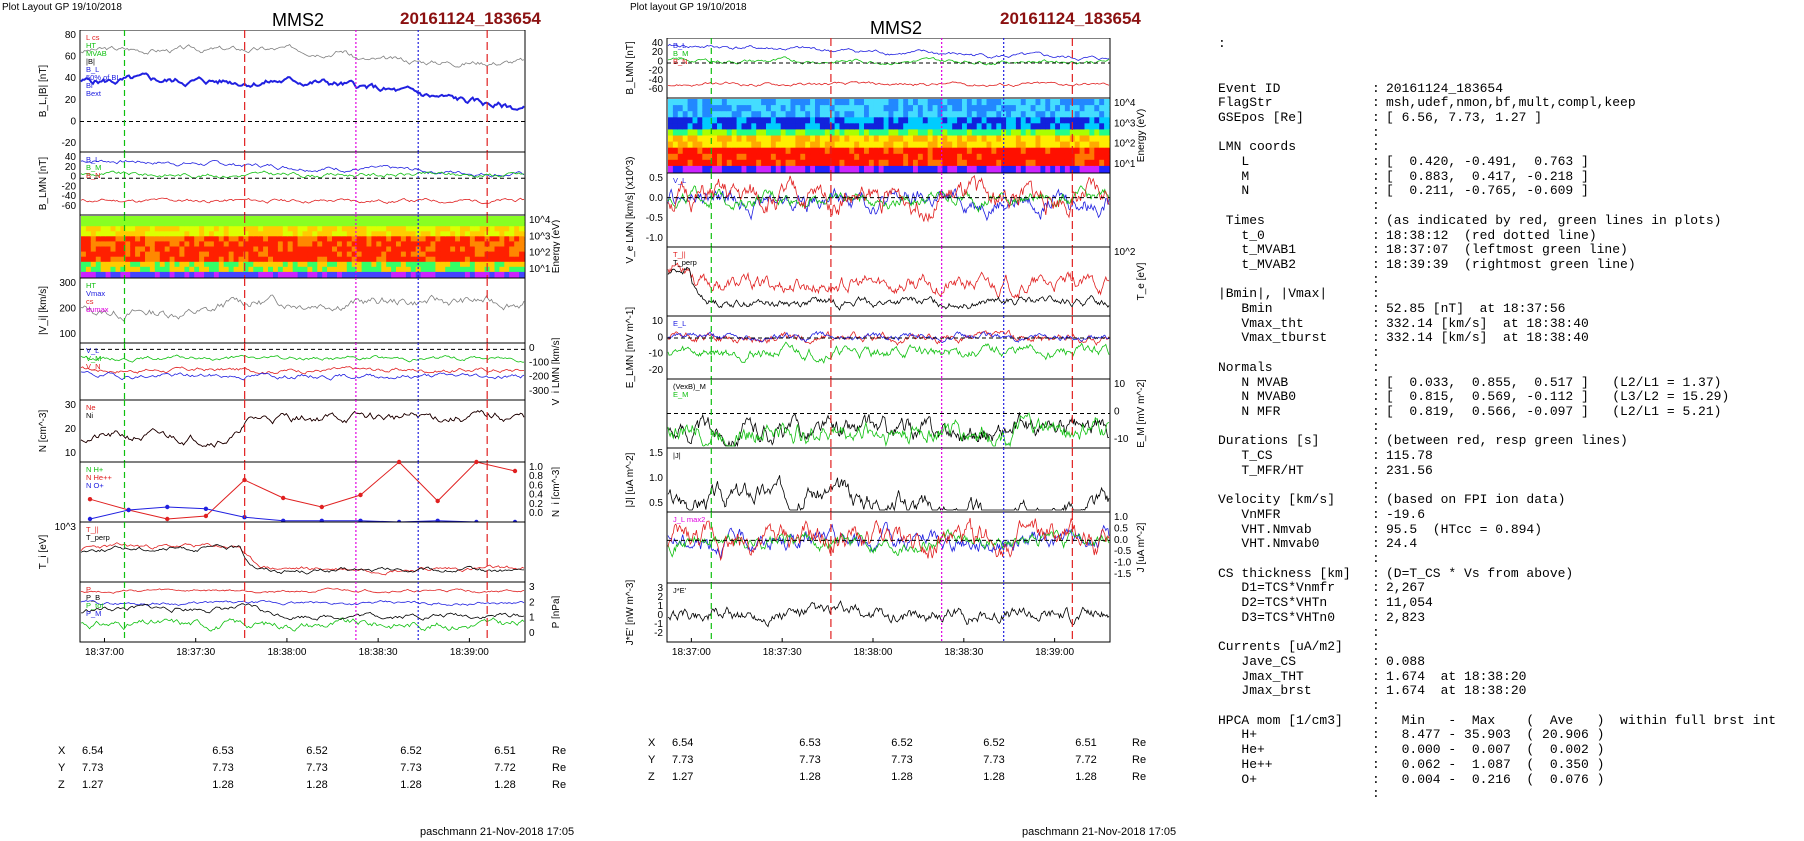  Describe the element at coordinates (89, 85) in the screenshot. I see `left-legend-0-6: Bi` at that location.